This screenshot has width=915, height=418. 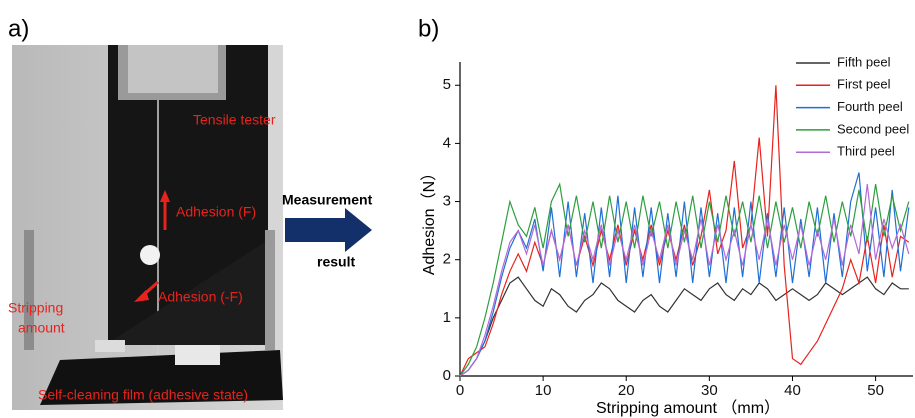 I want to click on legend-label: Third peel, so click(x=866, y=151).